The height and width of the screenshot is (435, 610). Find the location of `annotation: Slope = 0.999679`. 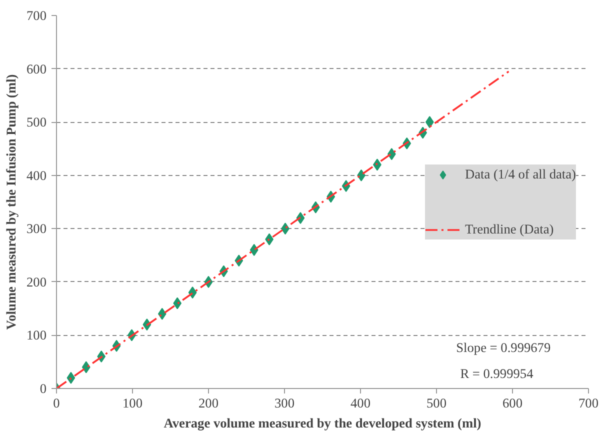

annotation: Slope = 0.999679 is located at coordinates (503, 347).